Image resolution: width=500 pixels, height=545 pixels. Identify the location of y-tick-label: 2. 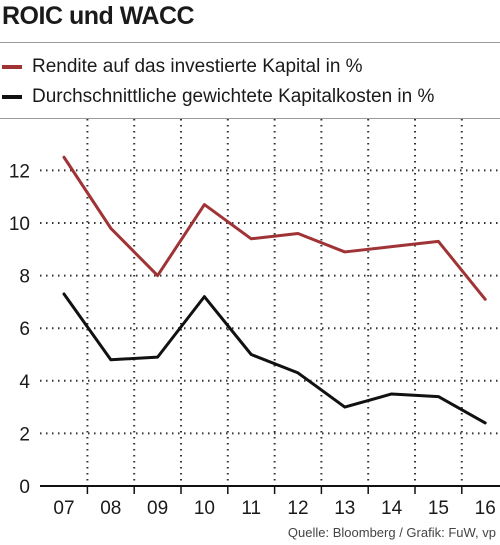
(24, 434).